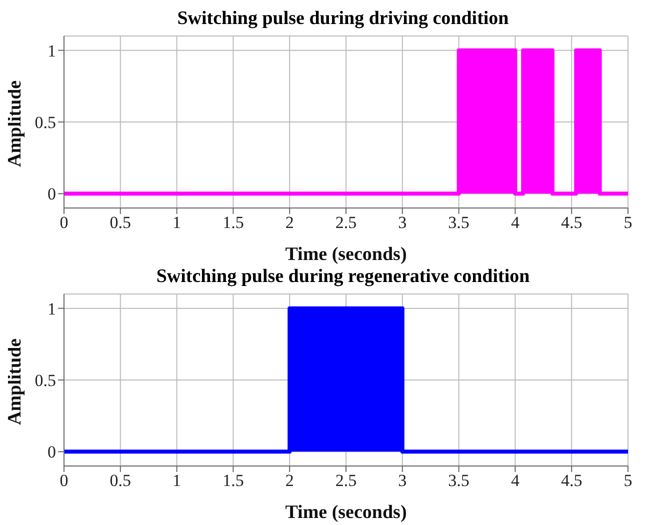  I want to click on chart-title: Switching pulse during regenerative condition, so click(343, 277).